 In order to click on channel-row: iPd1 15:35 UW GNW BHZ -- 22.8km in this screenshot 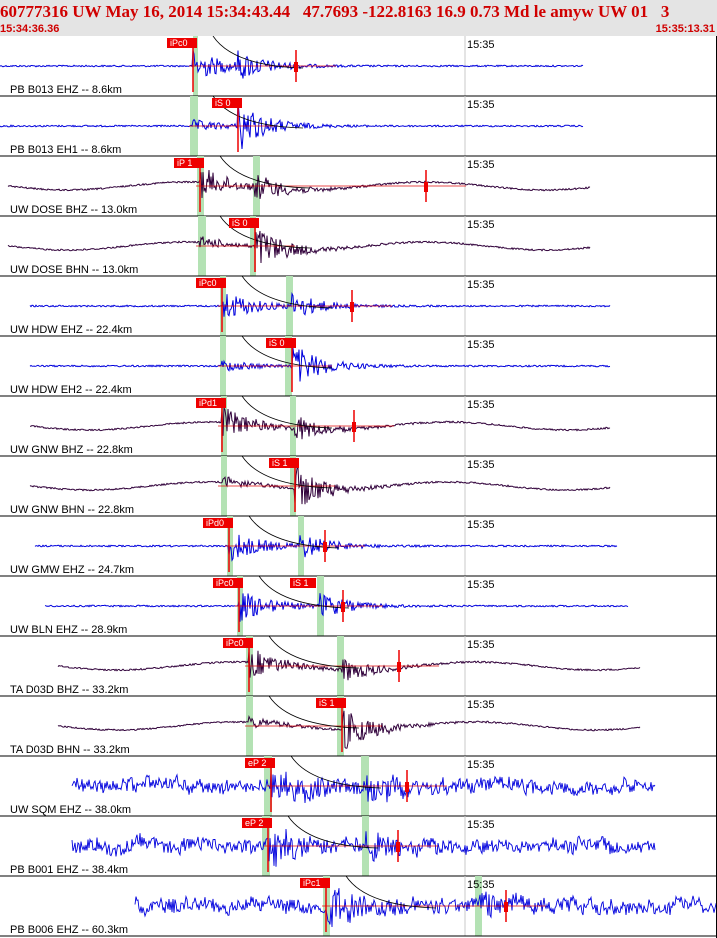, I will do `click(358, 426)`.